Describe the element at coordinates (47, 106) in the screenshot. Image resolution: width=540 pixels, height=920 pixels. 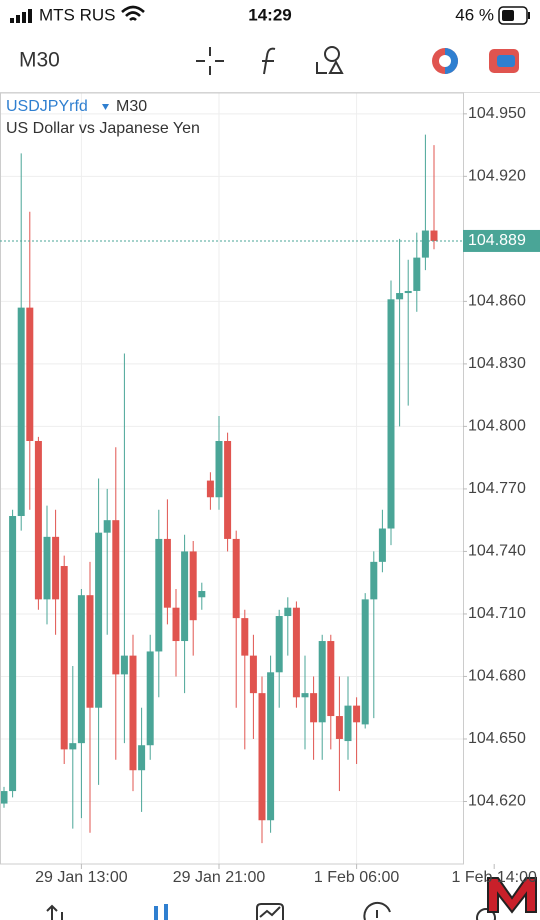
I see `symbol: USDJPYrfd` at that location.